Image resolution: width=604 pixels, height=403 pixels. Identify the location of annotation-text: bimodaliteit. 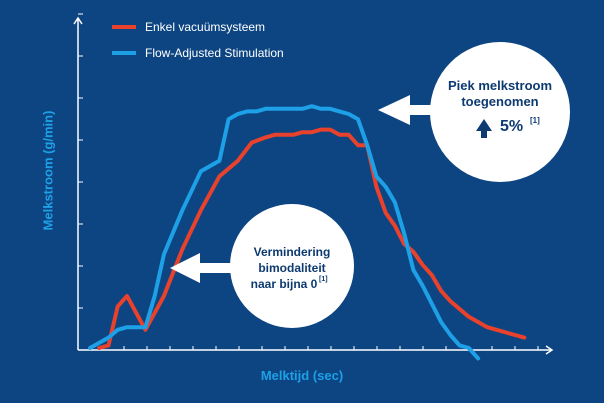
(291, 268).